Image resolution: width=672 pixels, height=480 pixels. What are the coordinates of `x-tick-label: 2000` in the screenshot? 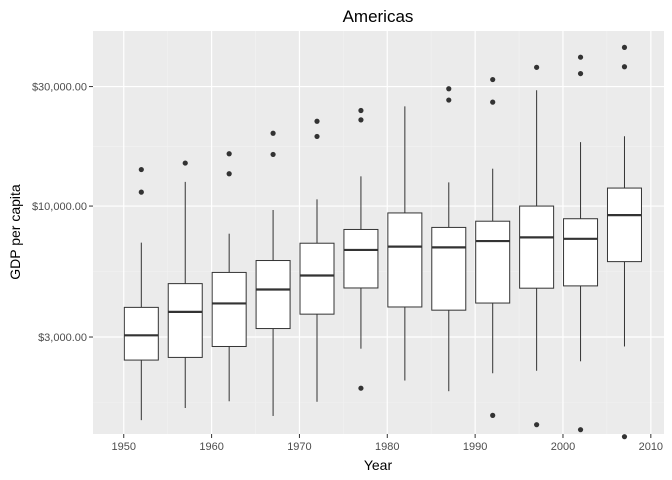 It's located at (563, 447).